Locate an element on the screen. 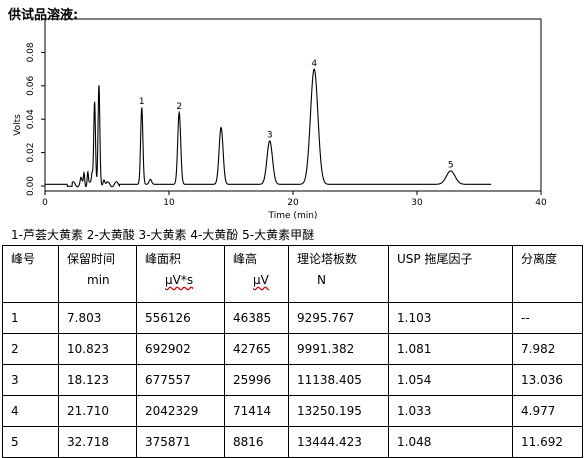 The image size is (584, 458). y-tick-label: 0.02 is located at coordinates (31, 153).